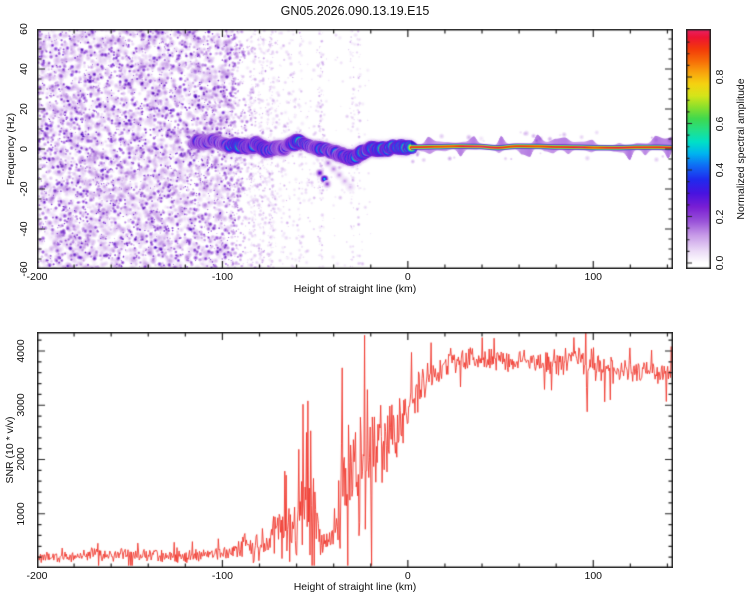 This screenshot has width=750, height=600. Describe the element at coordinates (21, 514) in the screenshot. I see `bottom-y-tick-label: 1000` at that location.